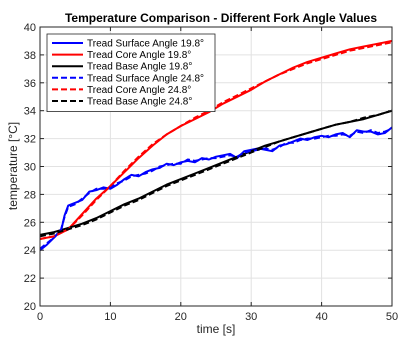 The width and height of the screenshot is (398, 338). Describe the element at coordinates (30, 140) in the screenshot. I see `y-tick-label: 32` at that location.